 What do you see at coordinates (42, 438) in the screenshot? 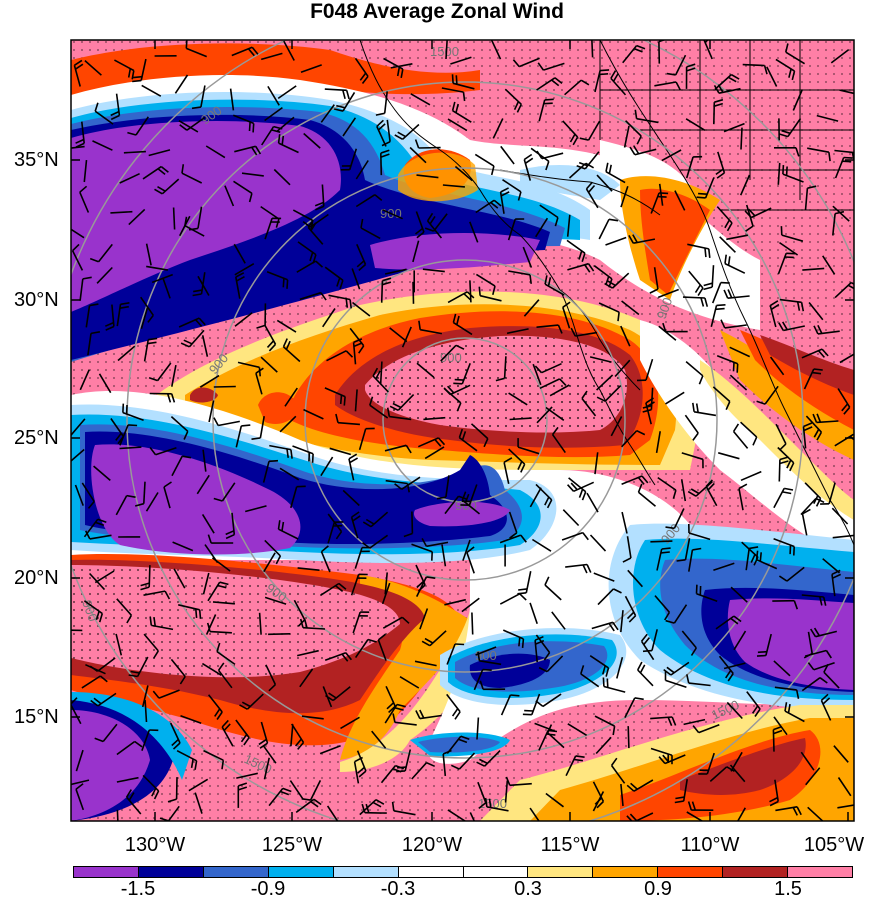
I see `lat-label-25n: 25°N` at bounding box center [42, 438].